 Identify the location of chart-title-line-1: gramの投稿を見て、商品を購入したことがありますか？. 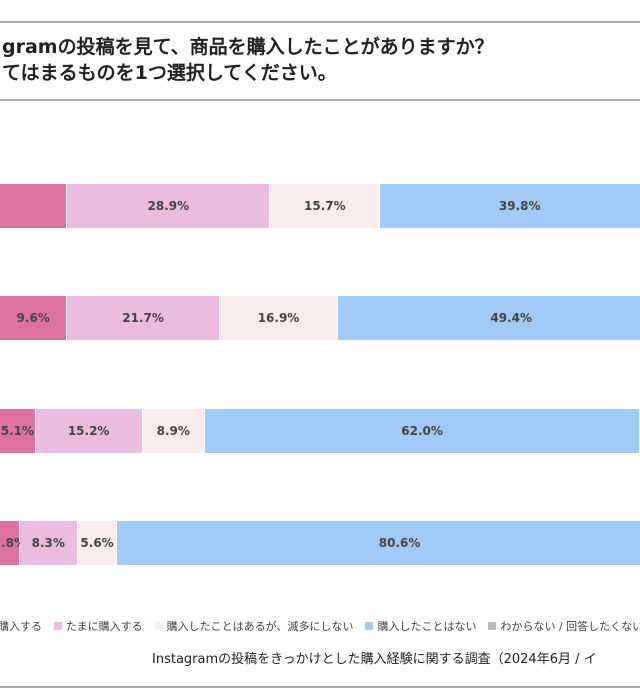
(248, 47).